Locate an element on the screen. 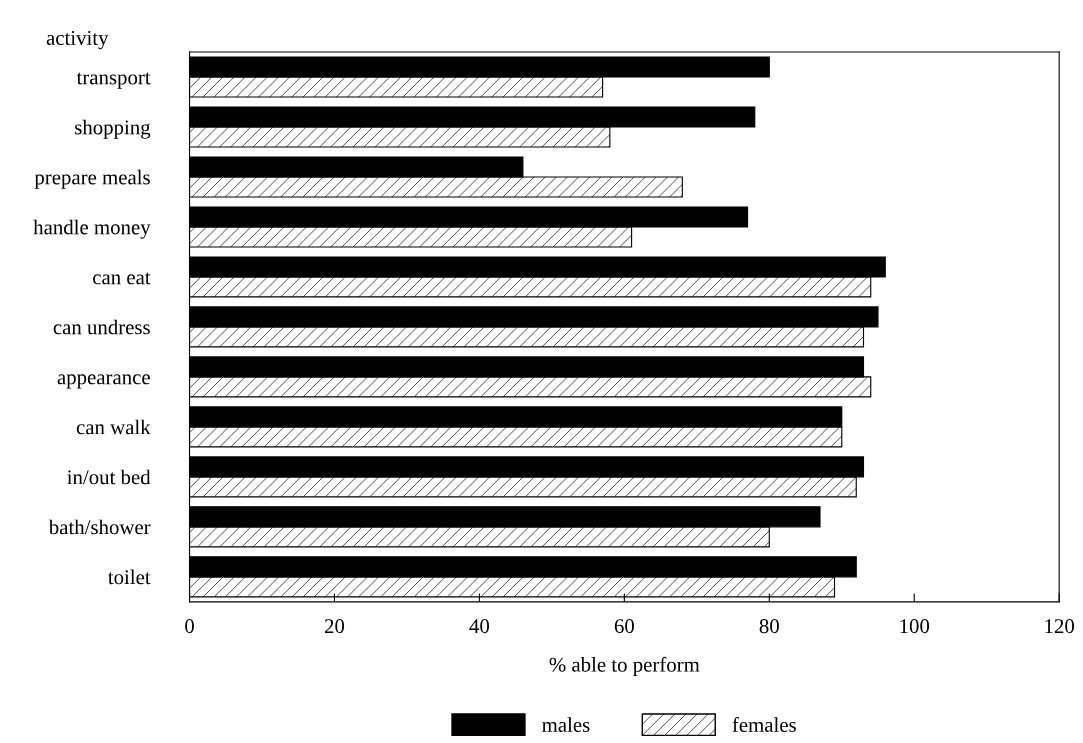 This screenshot has width=1083, height=743. y-axis-title: activity is located at coordinates (77, 40).